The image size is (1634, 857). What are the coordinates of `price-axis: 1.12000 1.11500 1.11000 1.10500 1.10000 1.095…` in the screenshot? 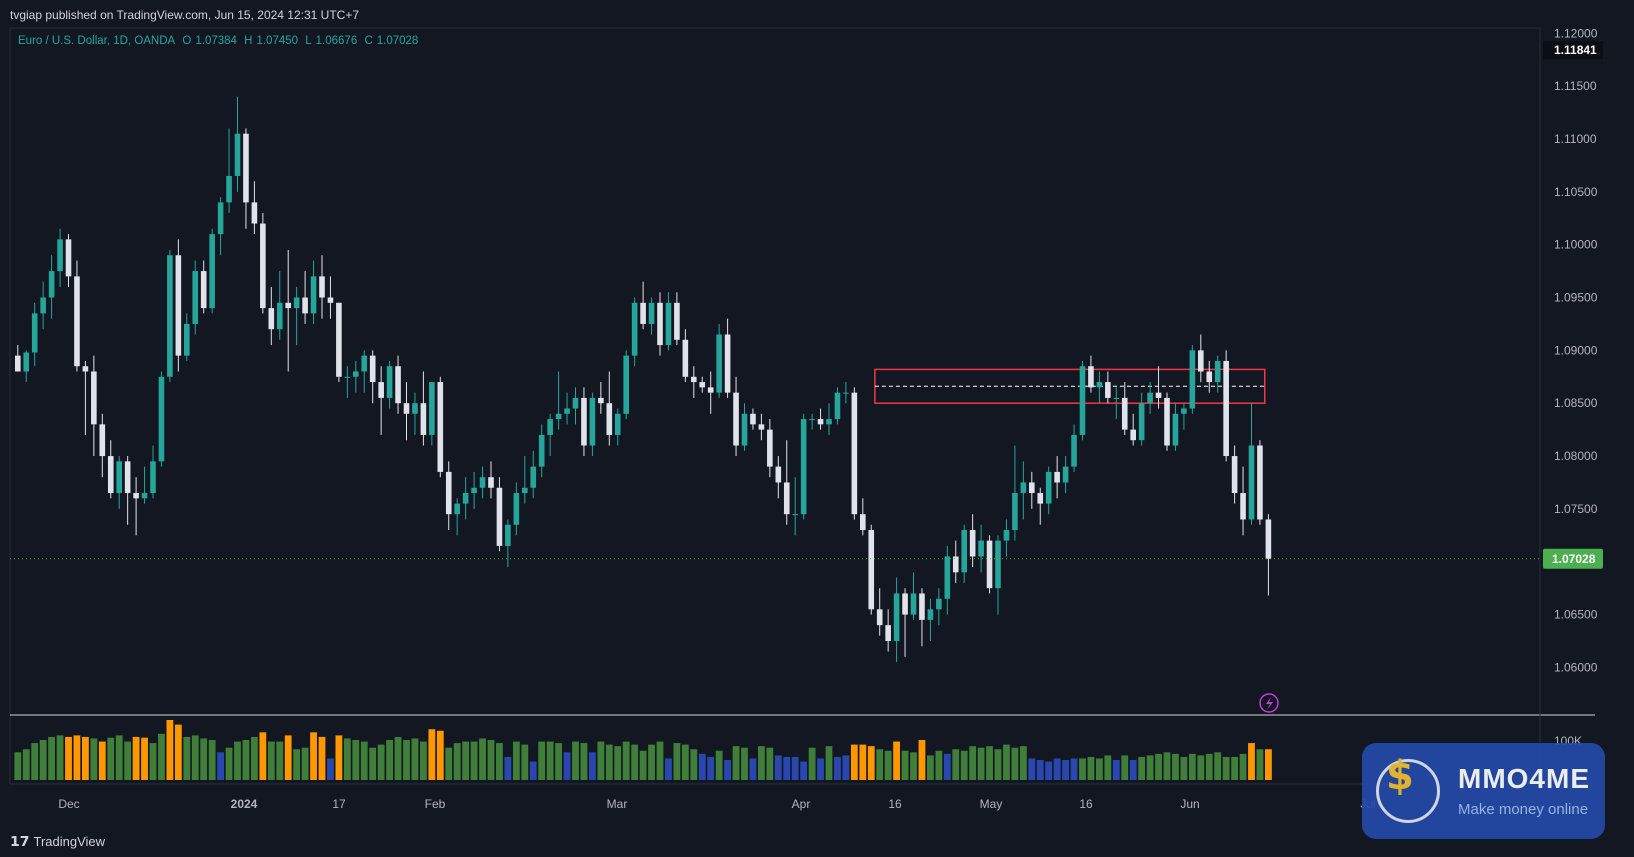 It's located at (1573, 387).